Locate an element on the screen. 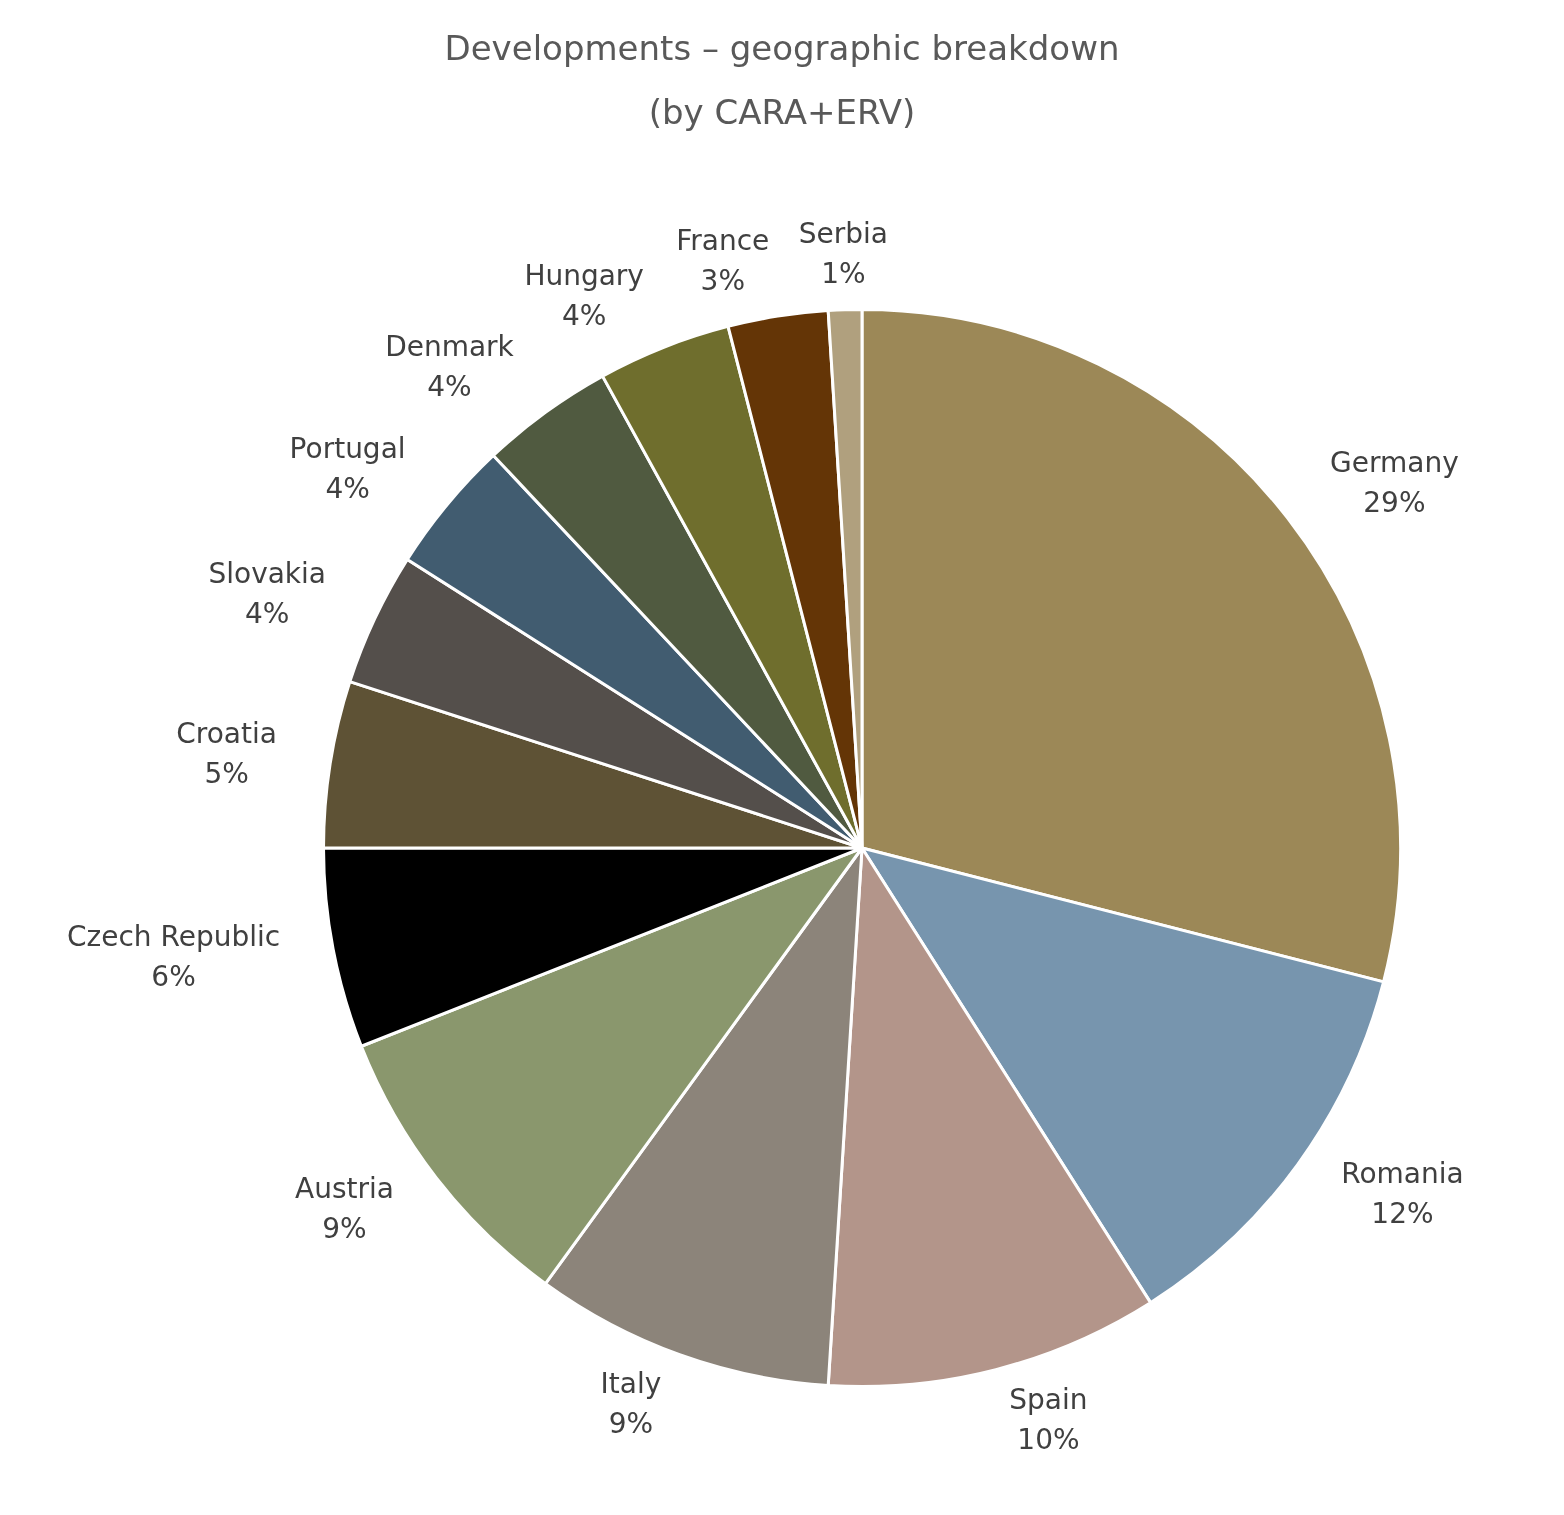 Image resolution: width=1564 pixels, height=1515 pixels. slice-label: Serbia is located at coordinates (843, 234).